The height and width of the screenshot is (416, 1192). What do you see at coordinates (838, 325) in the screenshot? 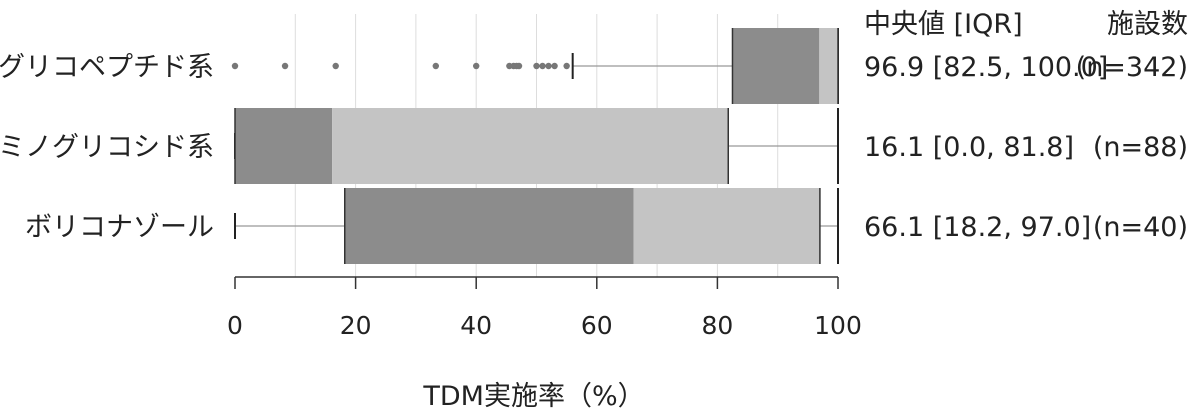
I see `x-tick-label: 100` at bounding box center [838, 325].